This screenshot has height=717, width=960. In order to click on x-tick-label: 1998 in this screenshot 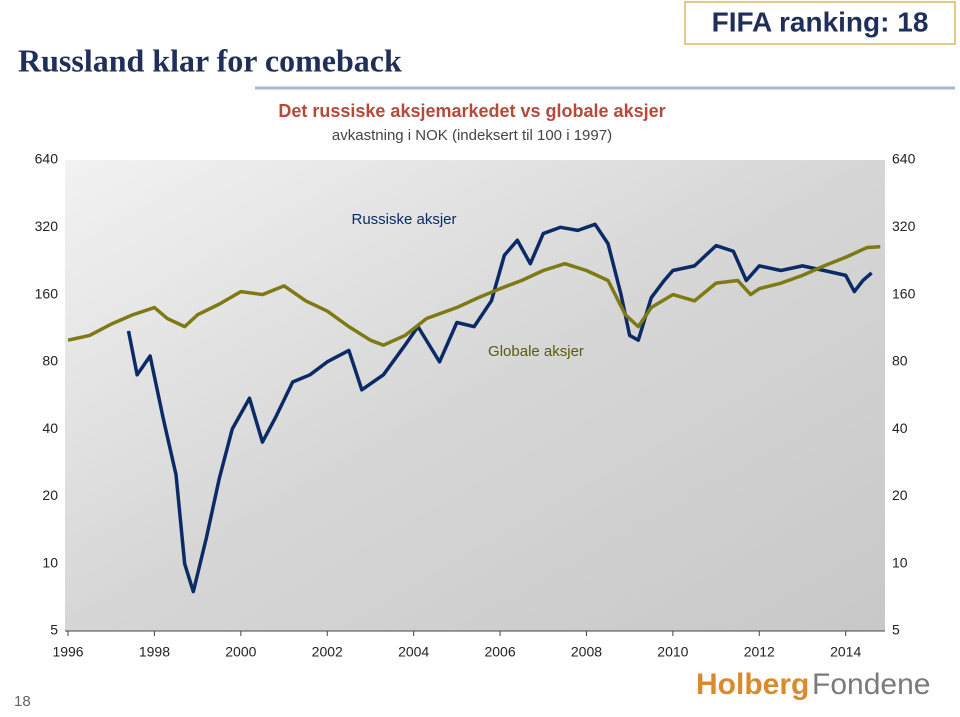, I will do `click(154, 652)`.